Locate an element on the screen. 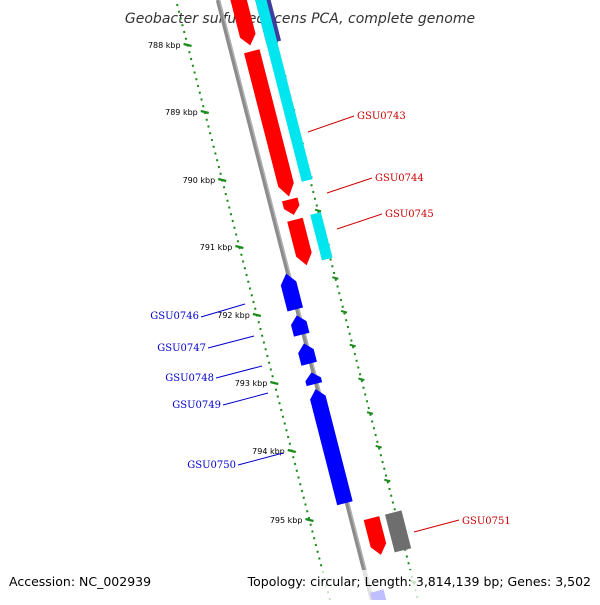 This screenshot has height=605, width=600. gene-label-gsu0744: GSU0744 is located at coordinates (399, 178).